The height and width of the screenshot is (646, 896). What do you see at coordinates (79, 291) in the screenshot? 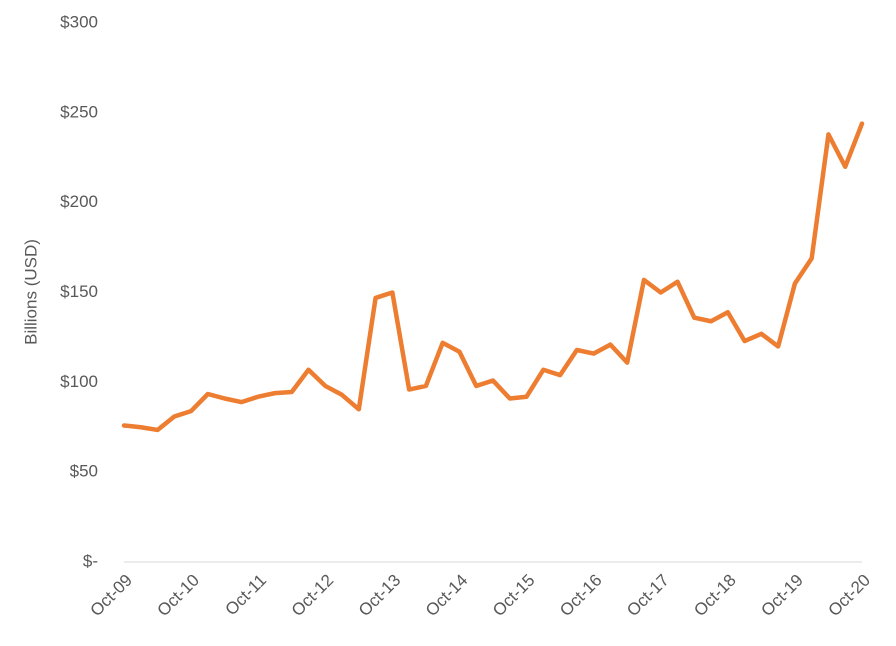
I see `y-tick-label: $150` at bounding box center [79, 291].